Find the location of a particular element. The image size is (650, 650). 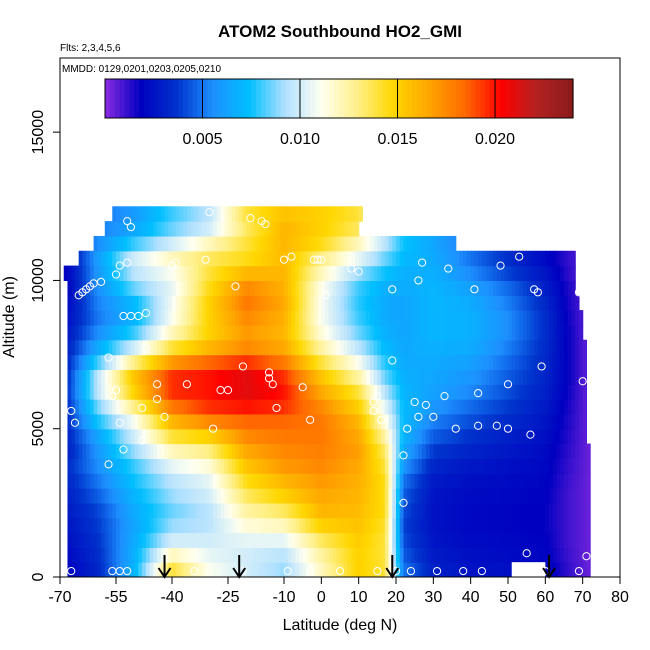

x-tick-label: 0 is located at coordinates (321, 597).